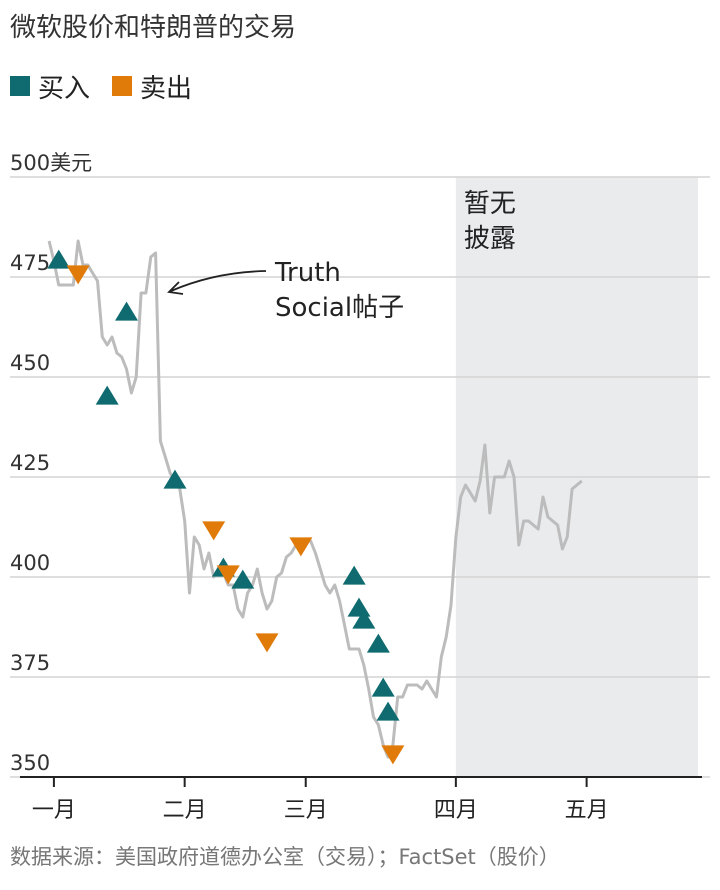  What do you see at coordinates (30, 363) in the screenshot?
I see `y-tick-label: 450` at bounding box center [30, 363].